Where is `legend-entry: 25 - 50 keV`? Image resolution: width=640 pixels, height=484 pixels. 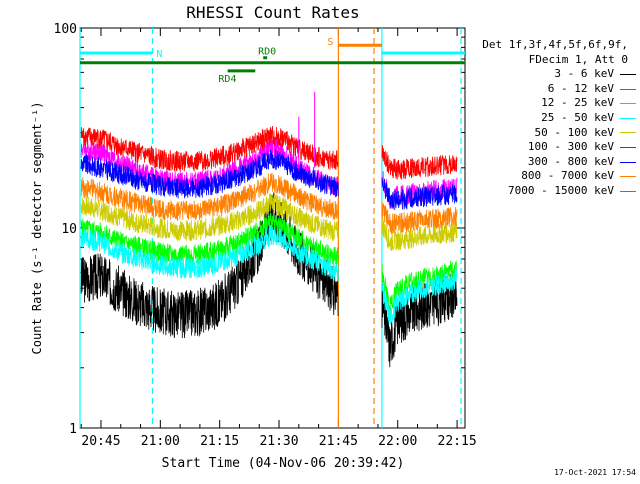 legend-entry: 25 - 50 keV is located at coordinates (553, 118).